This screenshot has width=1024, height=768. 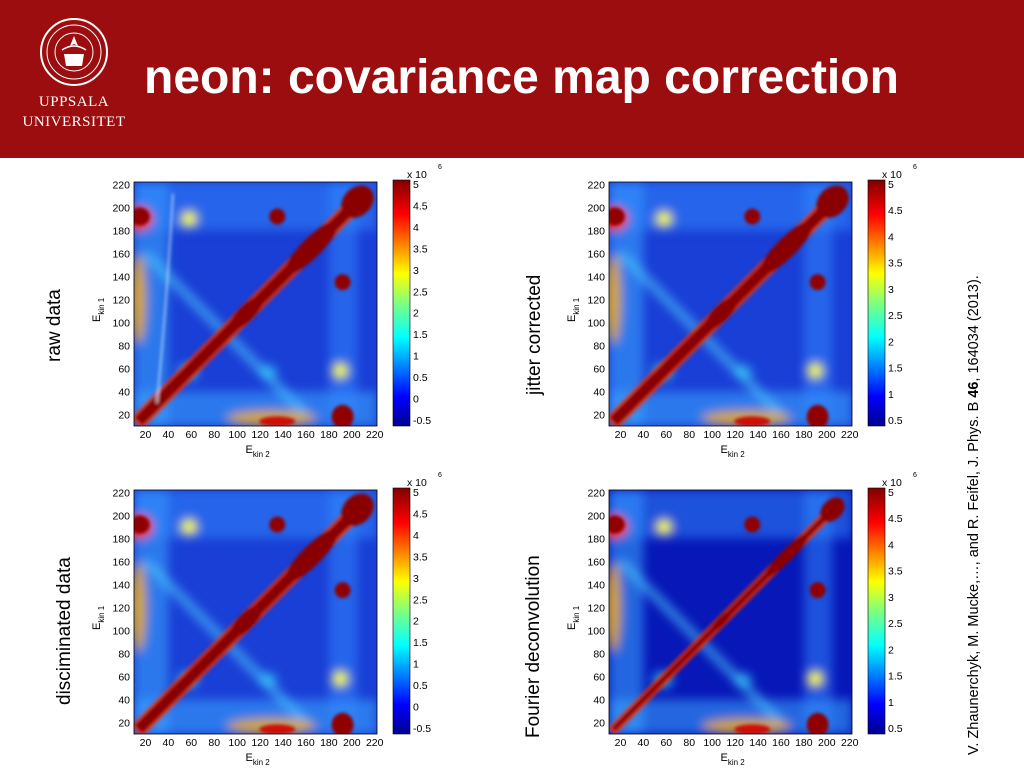 What do you see at coordinates (357, 201) in the screenshot?
I see `diagonal-end-blob` at bounding box center [357, 201].